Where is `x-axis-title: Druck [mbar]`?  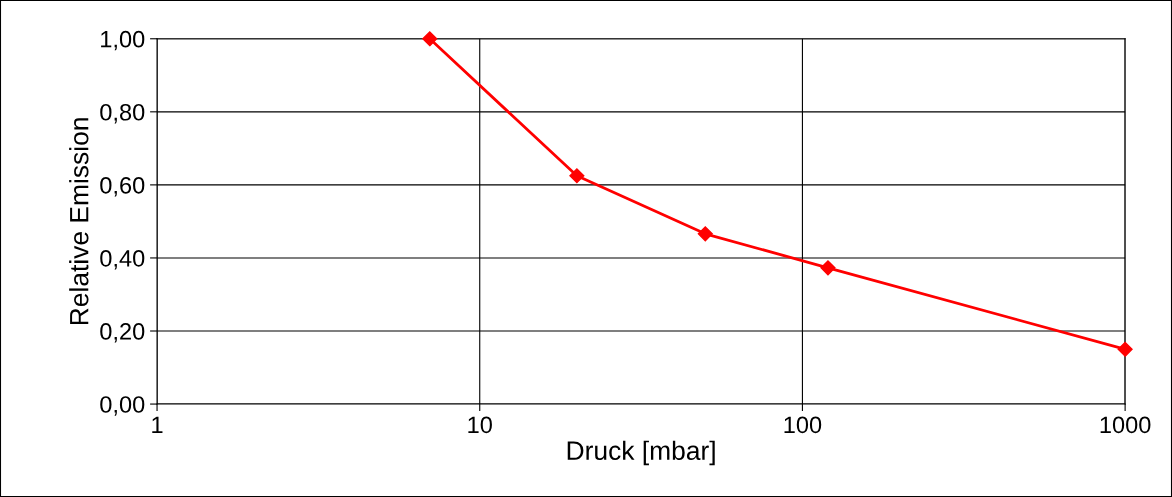
x-axis-title: Druck [mbar] is located at coordinates (641, 453).